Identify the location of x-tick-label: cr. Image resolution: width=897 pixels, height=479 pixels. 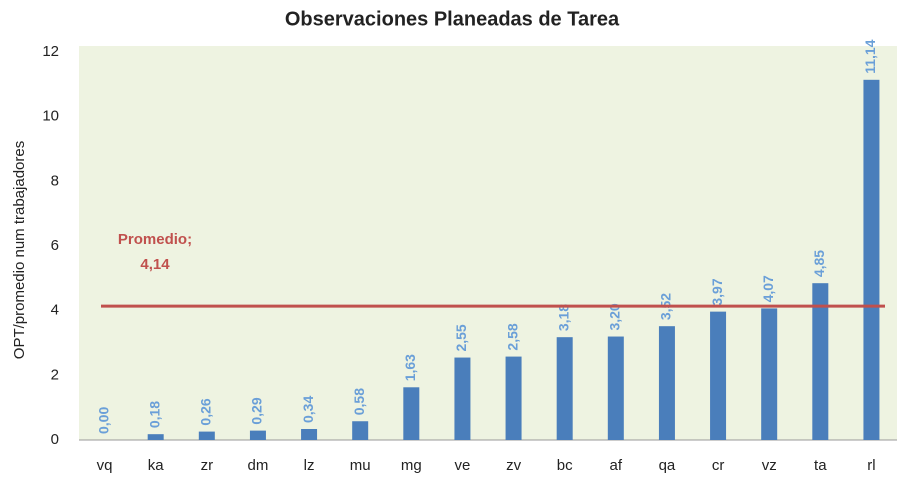
(718, 465).